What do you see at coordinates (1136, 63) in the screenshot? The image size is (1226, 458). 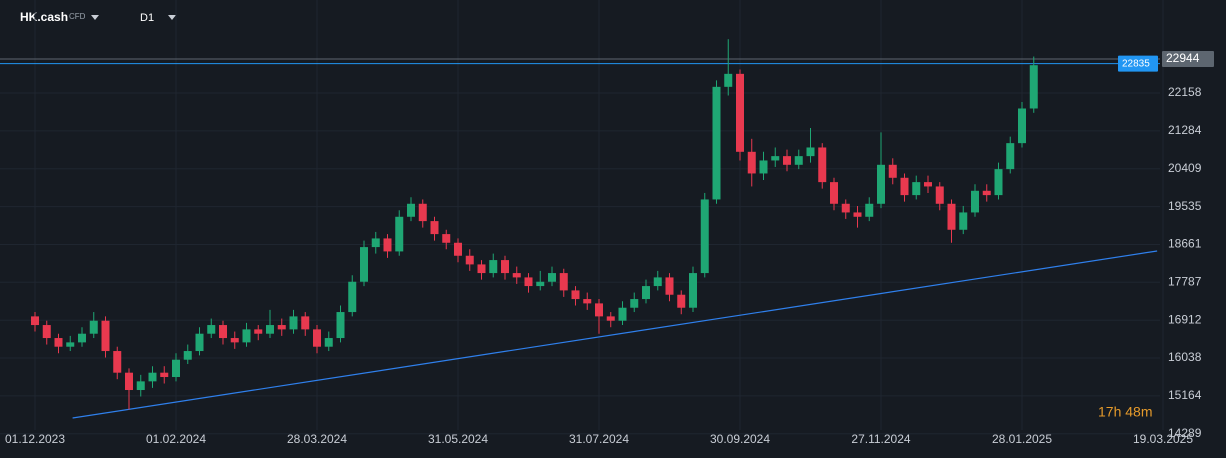 I see `price-label: 22835` at bounding box center [1136, 63].